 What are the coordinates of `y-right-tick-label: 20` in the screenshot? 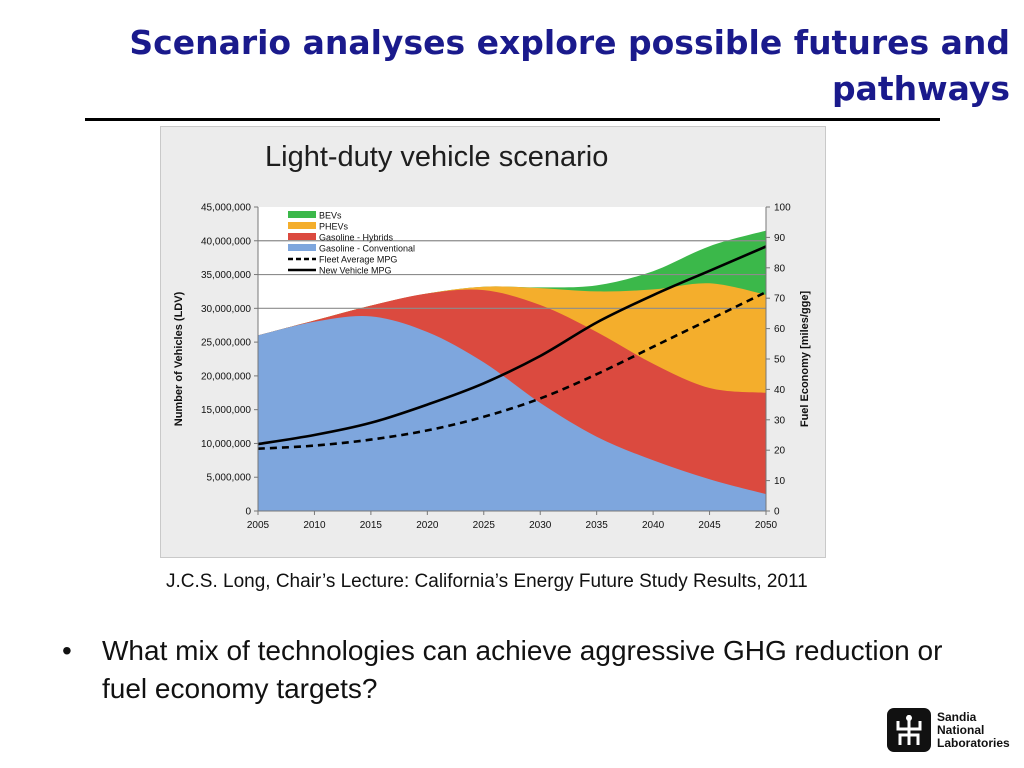 It's located at (780, 451).